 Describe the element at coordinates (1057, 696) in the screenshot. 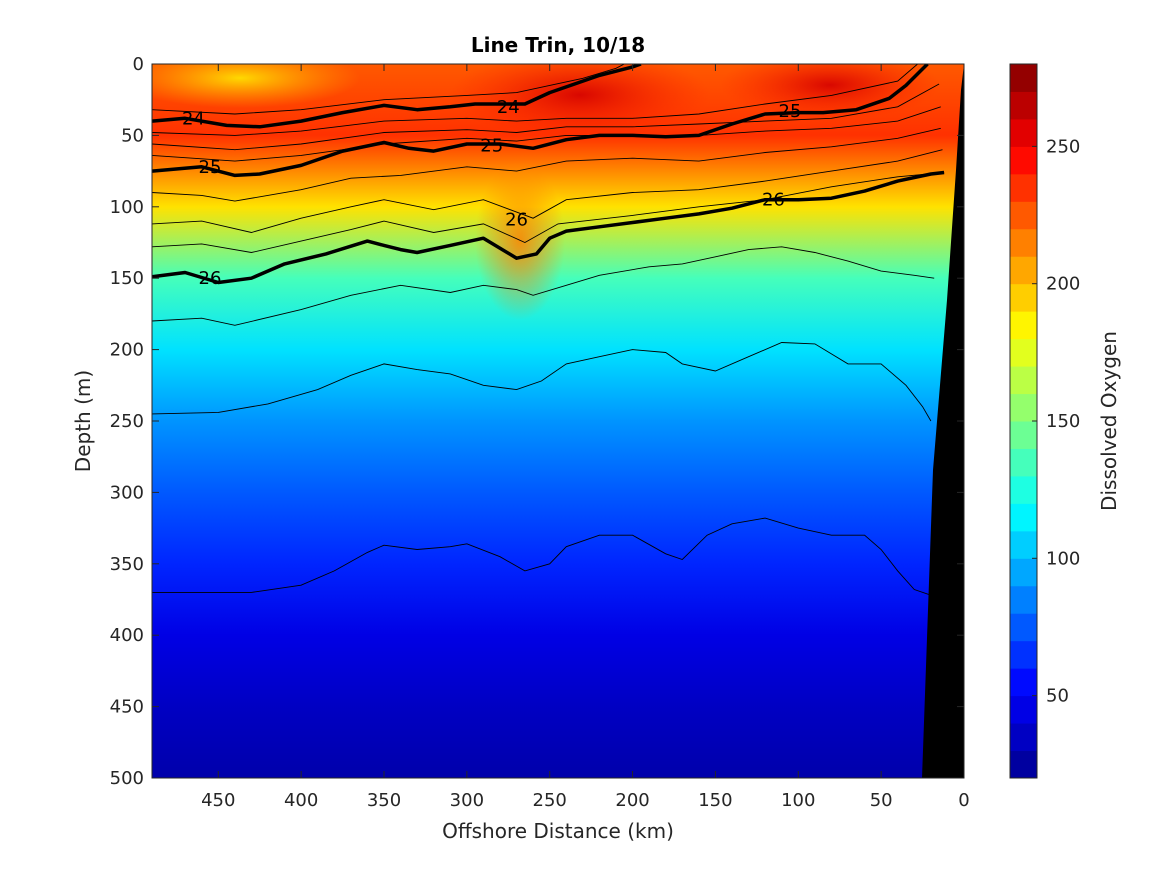

I see `colorbar-tick-label: 50` at that location.